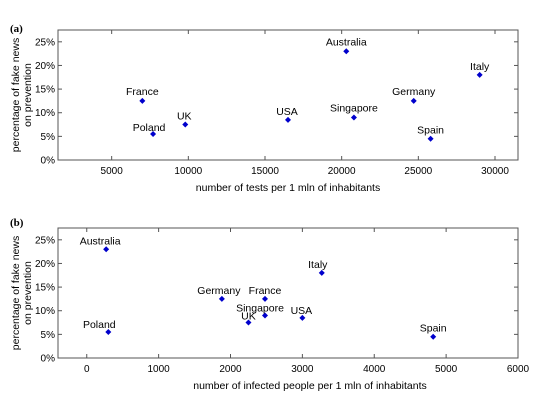  Describe the element at coordinates (418, 171) in the screenshot. I see `x-tick-label: 25000` at that location.